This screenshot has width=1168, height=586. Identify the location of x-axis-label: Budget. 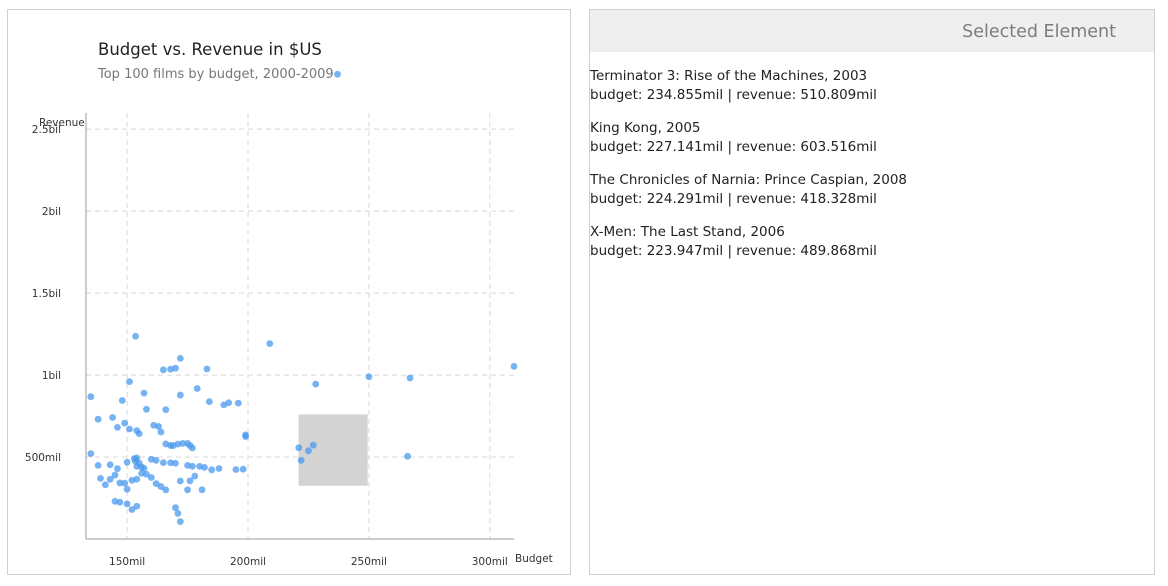
(534, 559).